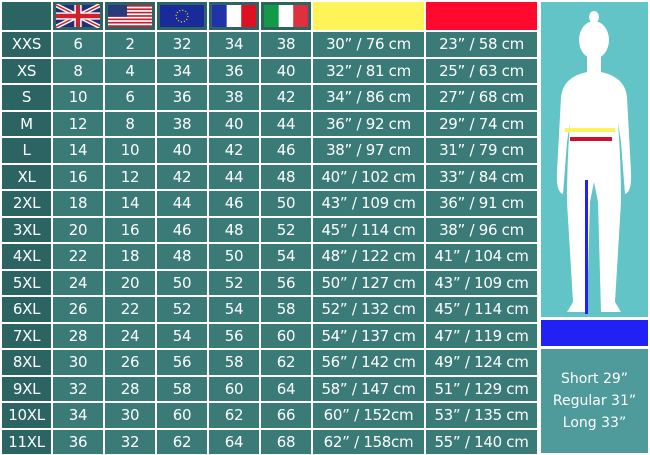 The height and width of the screenshot is (455, 650). Describe the element at coordinates (234, 309) in the screenshot. I see `fr-cell: 54` at that location.